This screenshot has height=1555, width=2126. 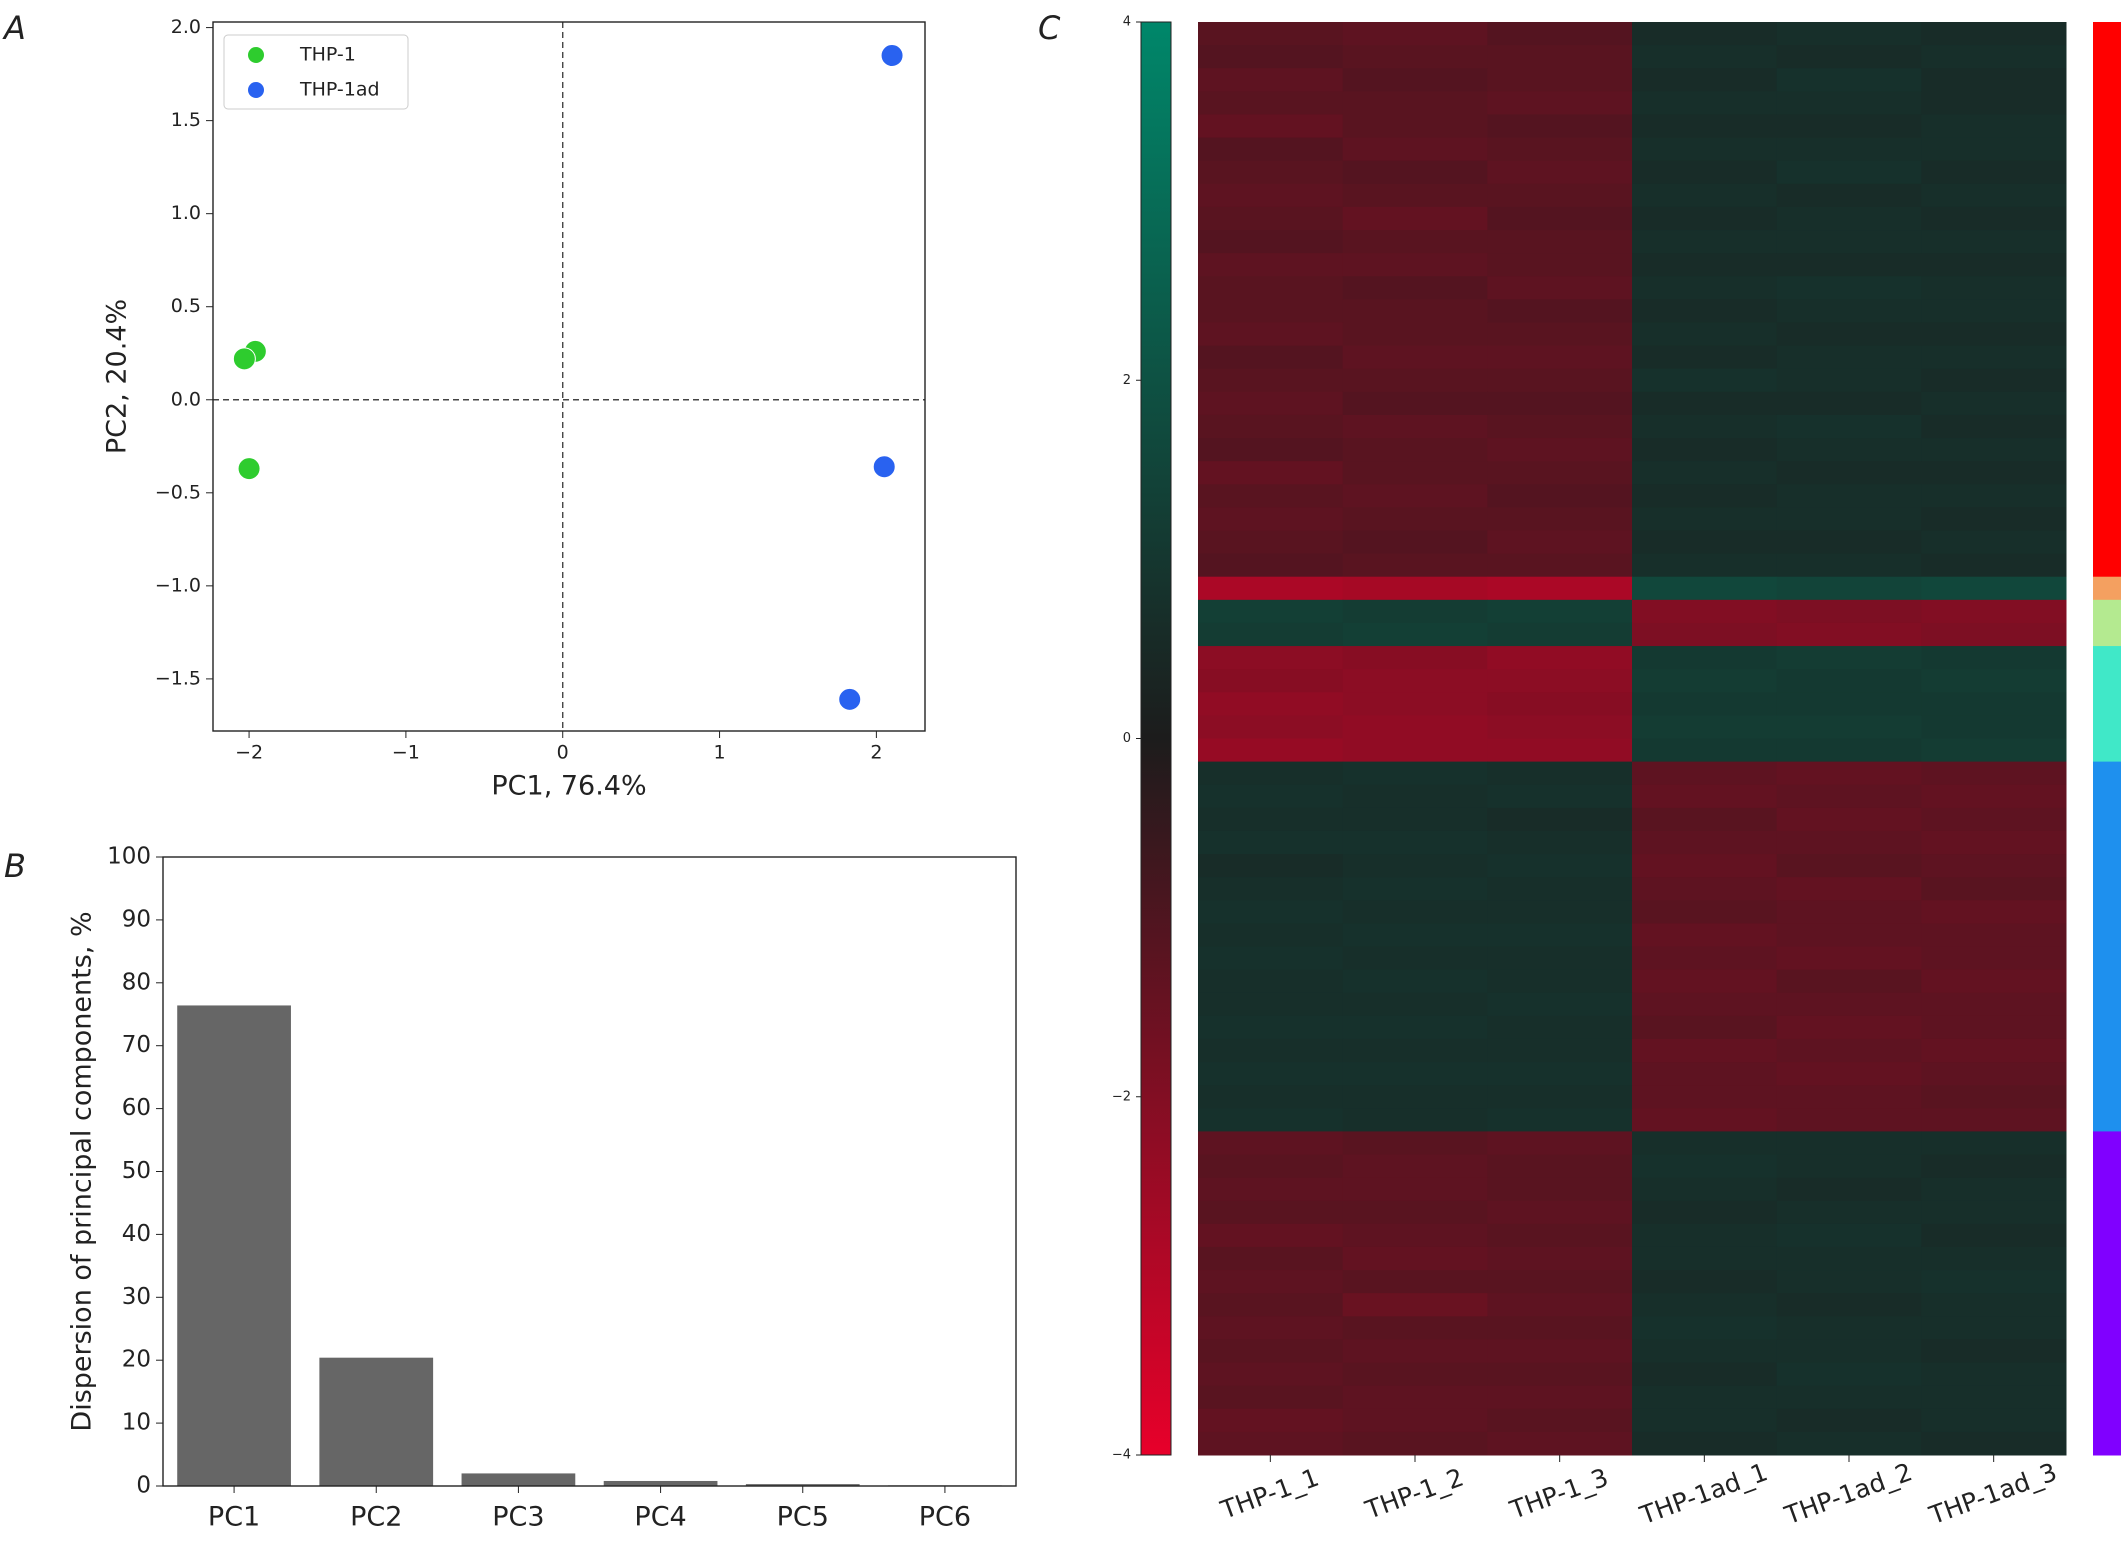 What do you see at coordinates (1414, 1494) in the screenshot?
I see `x-tick-label: THP-1_2` at bounding box center [1414, 1494].